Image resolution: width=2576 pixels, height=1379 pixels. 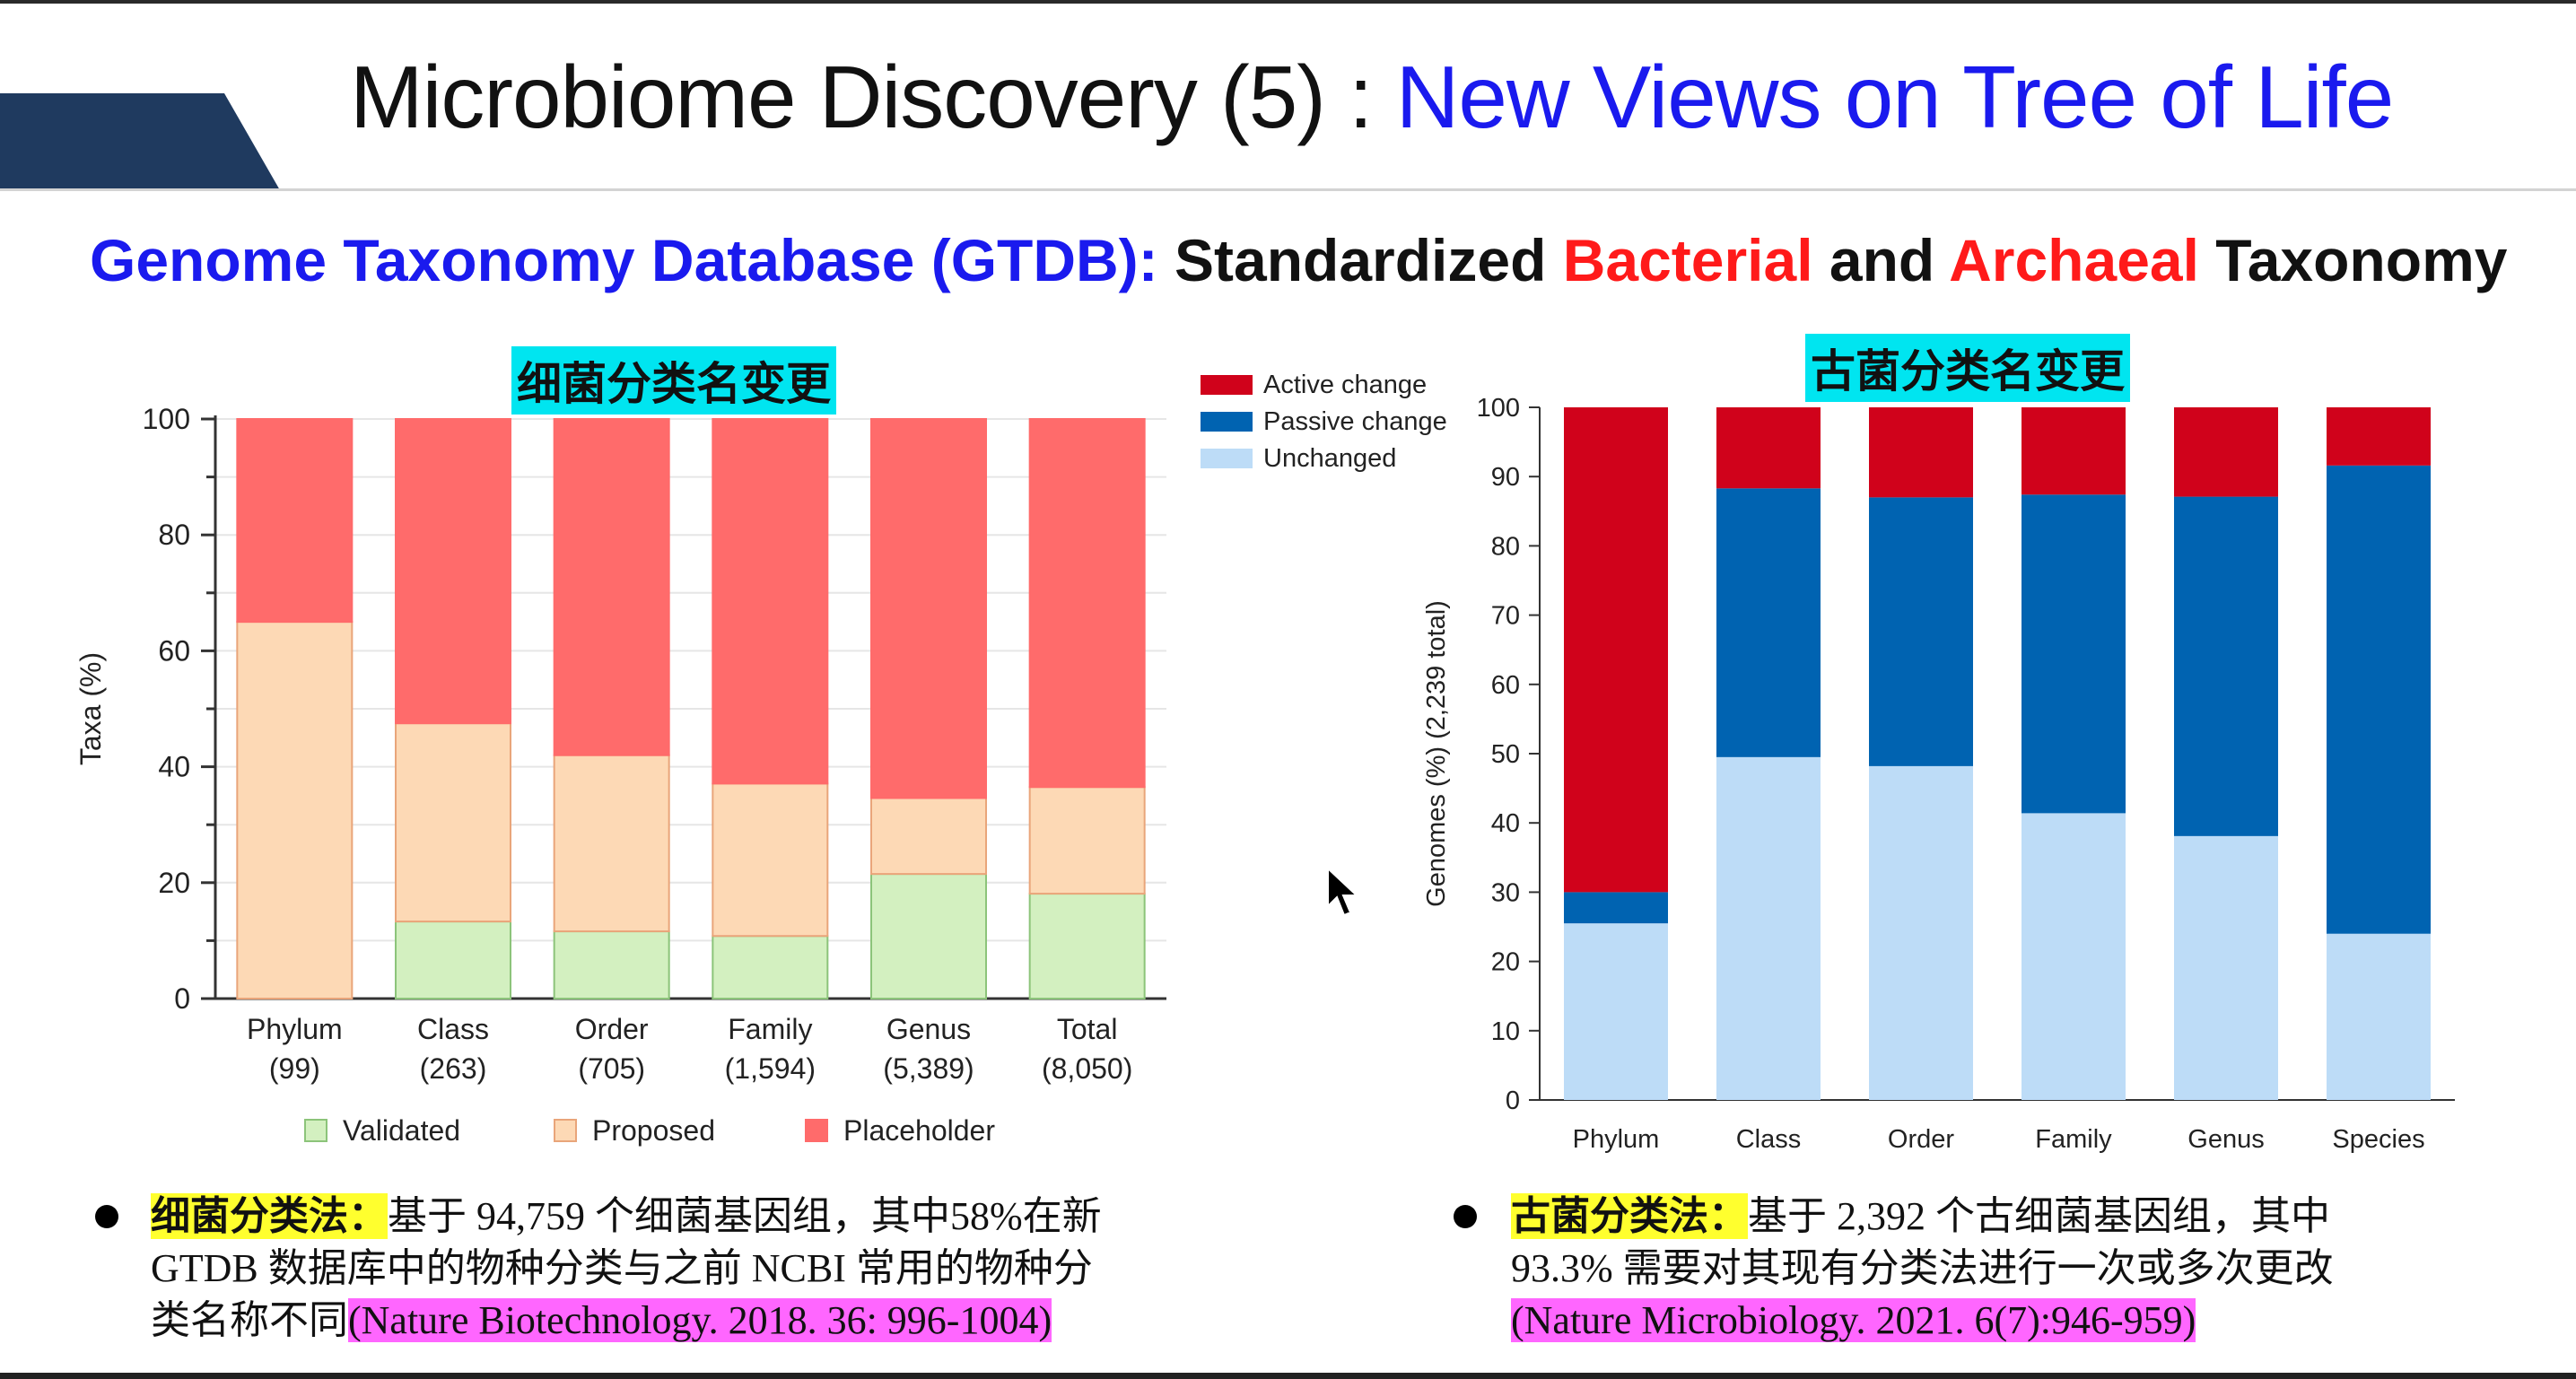 What do you see at coordinates (1921, 932) in the screenshot?
I see `bar-unchanged-order` at bounding box center [1921, 932].